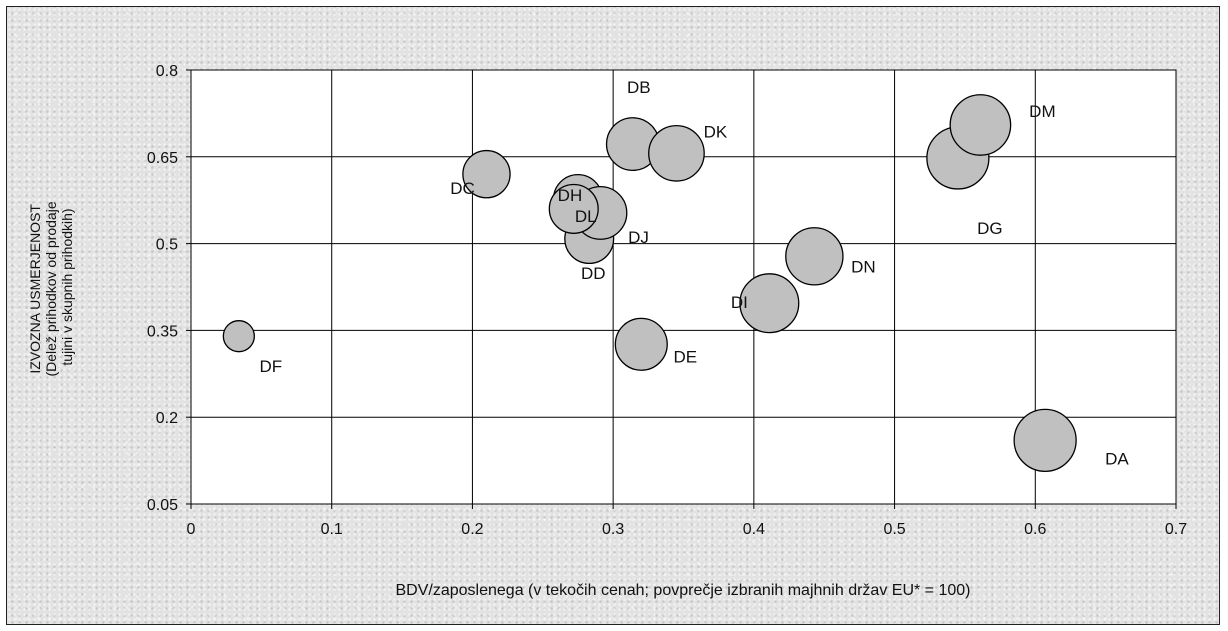 This screenshot has width=1228, height=631. I want to click on point-label-df: DF, so click(271, 366).